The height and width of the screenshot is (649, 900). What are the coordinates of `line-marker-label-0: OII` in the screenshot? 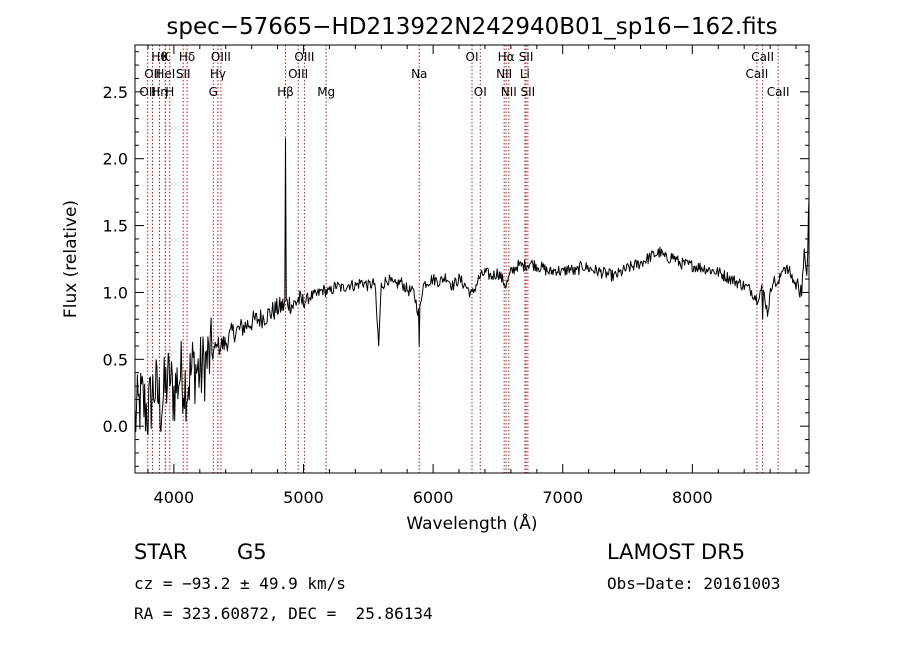 It's located at (147, 92).